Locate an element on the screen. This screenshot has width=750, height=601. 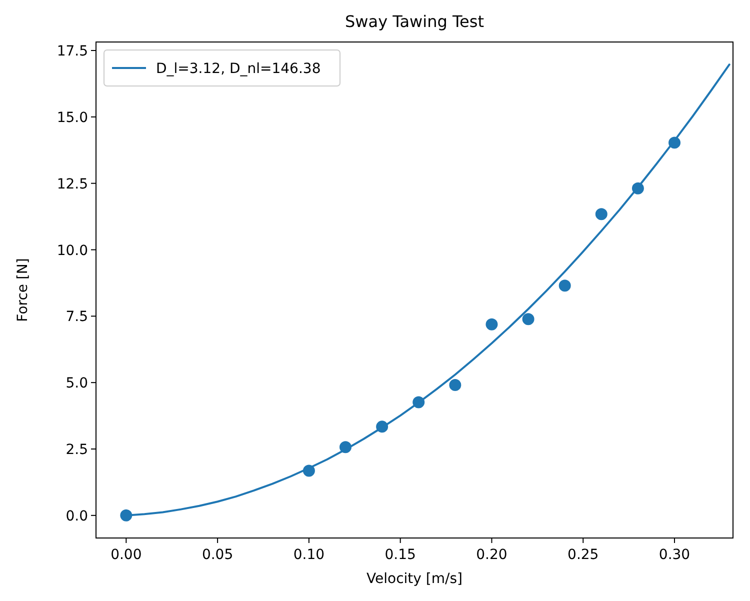
x-tick-label: 0.15 is located at coordinates (400, 555).